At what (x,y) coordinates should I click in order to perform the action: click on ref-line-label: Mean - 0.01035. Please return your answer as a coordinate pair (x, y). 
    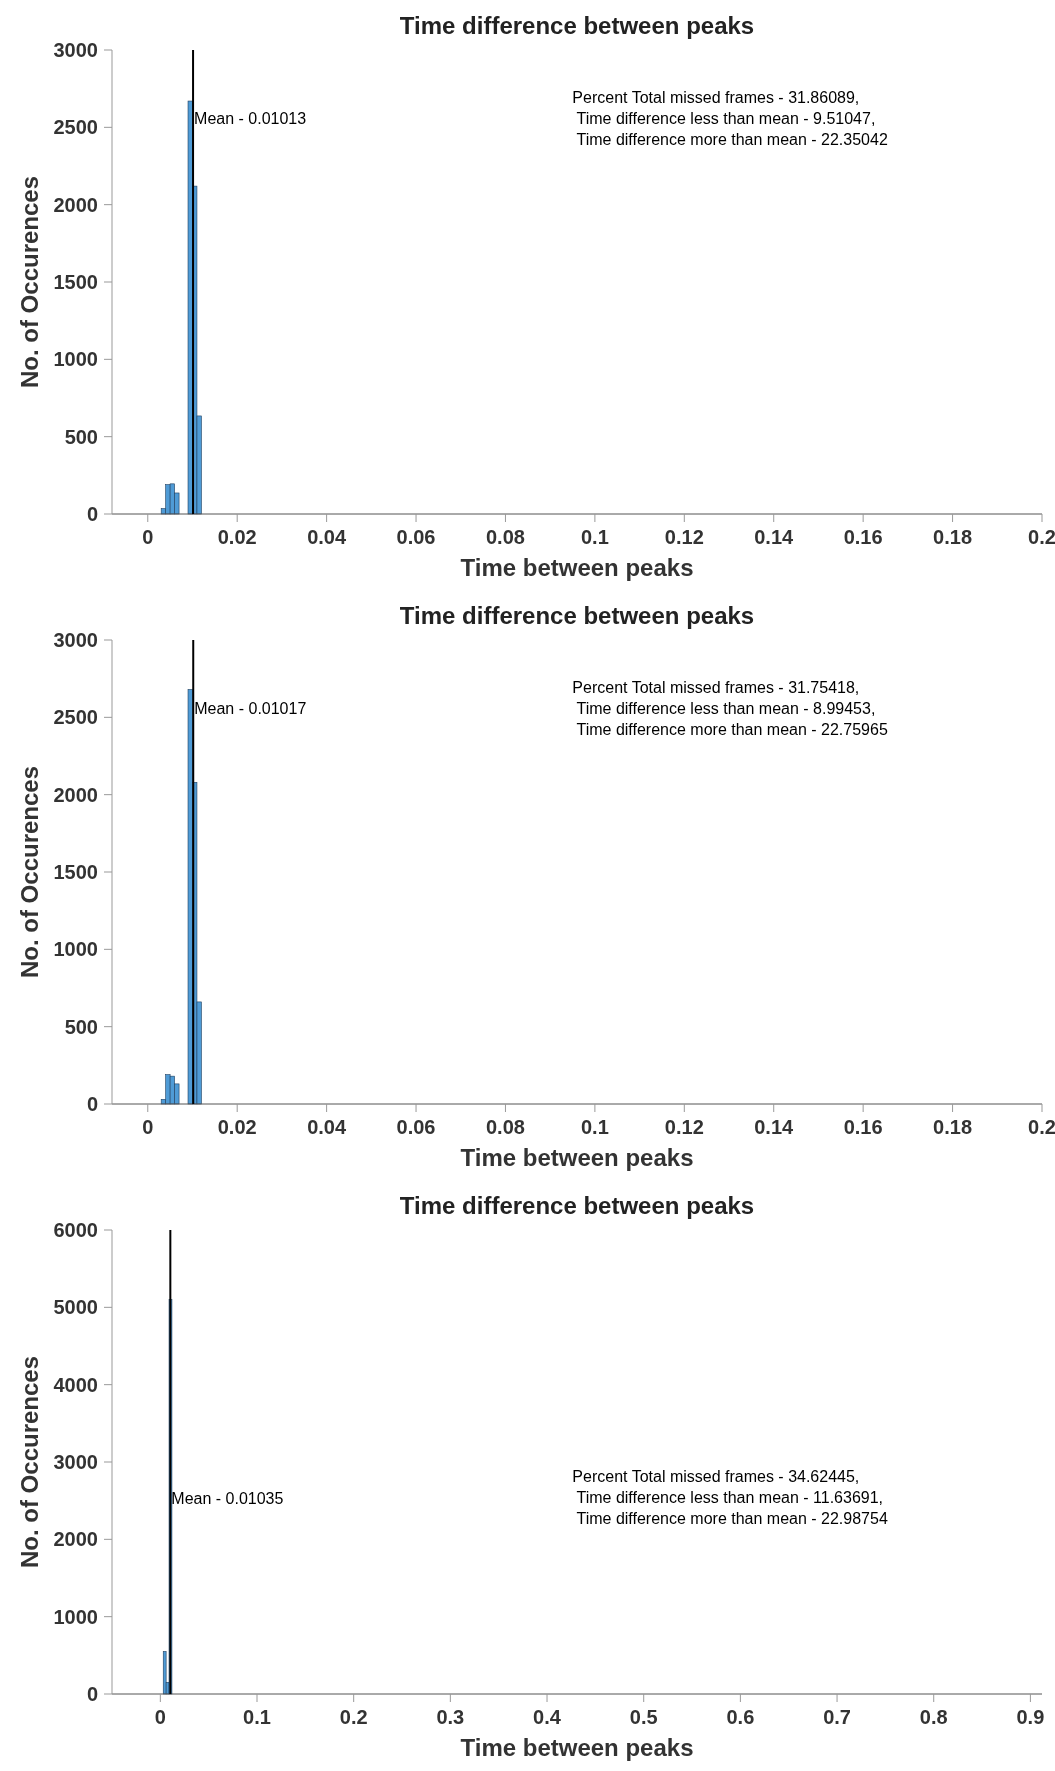
    Looking at the image, I should click on (227, 1498).